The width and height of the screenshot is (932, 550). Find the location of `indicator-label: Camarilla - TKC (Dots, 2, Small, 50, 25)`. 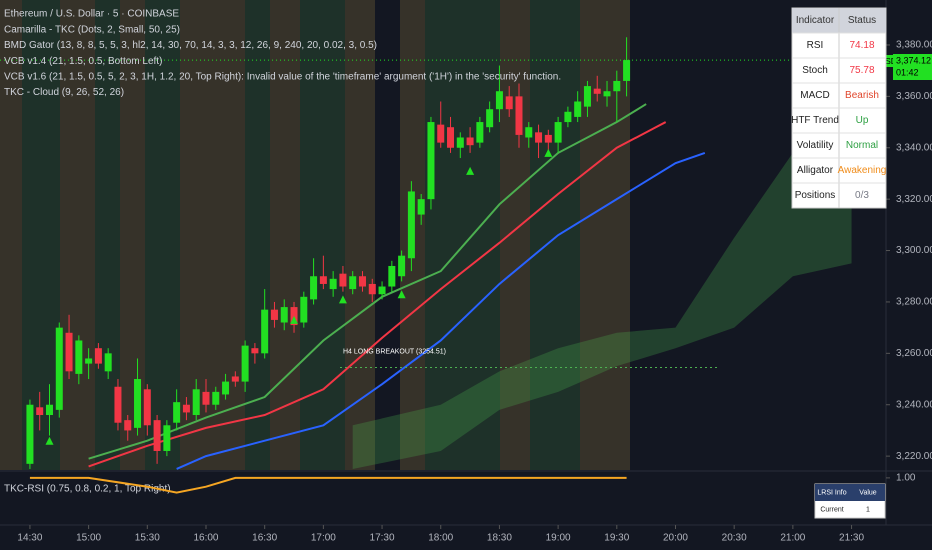

indicator-label: Camarilla - TKC (Dots, 2, Small, 50, 25) is located at coordinates (92, 30).